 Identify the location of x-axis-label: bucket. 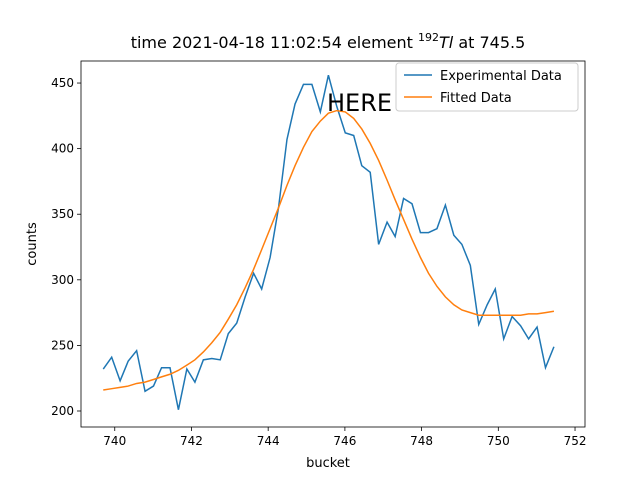
(328, 463).